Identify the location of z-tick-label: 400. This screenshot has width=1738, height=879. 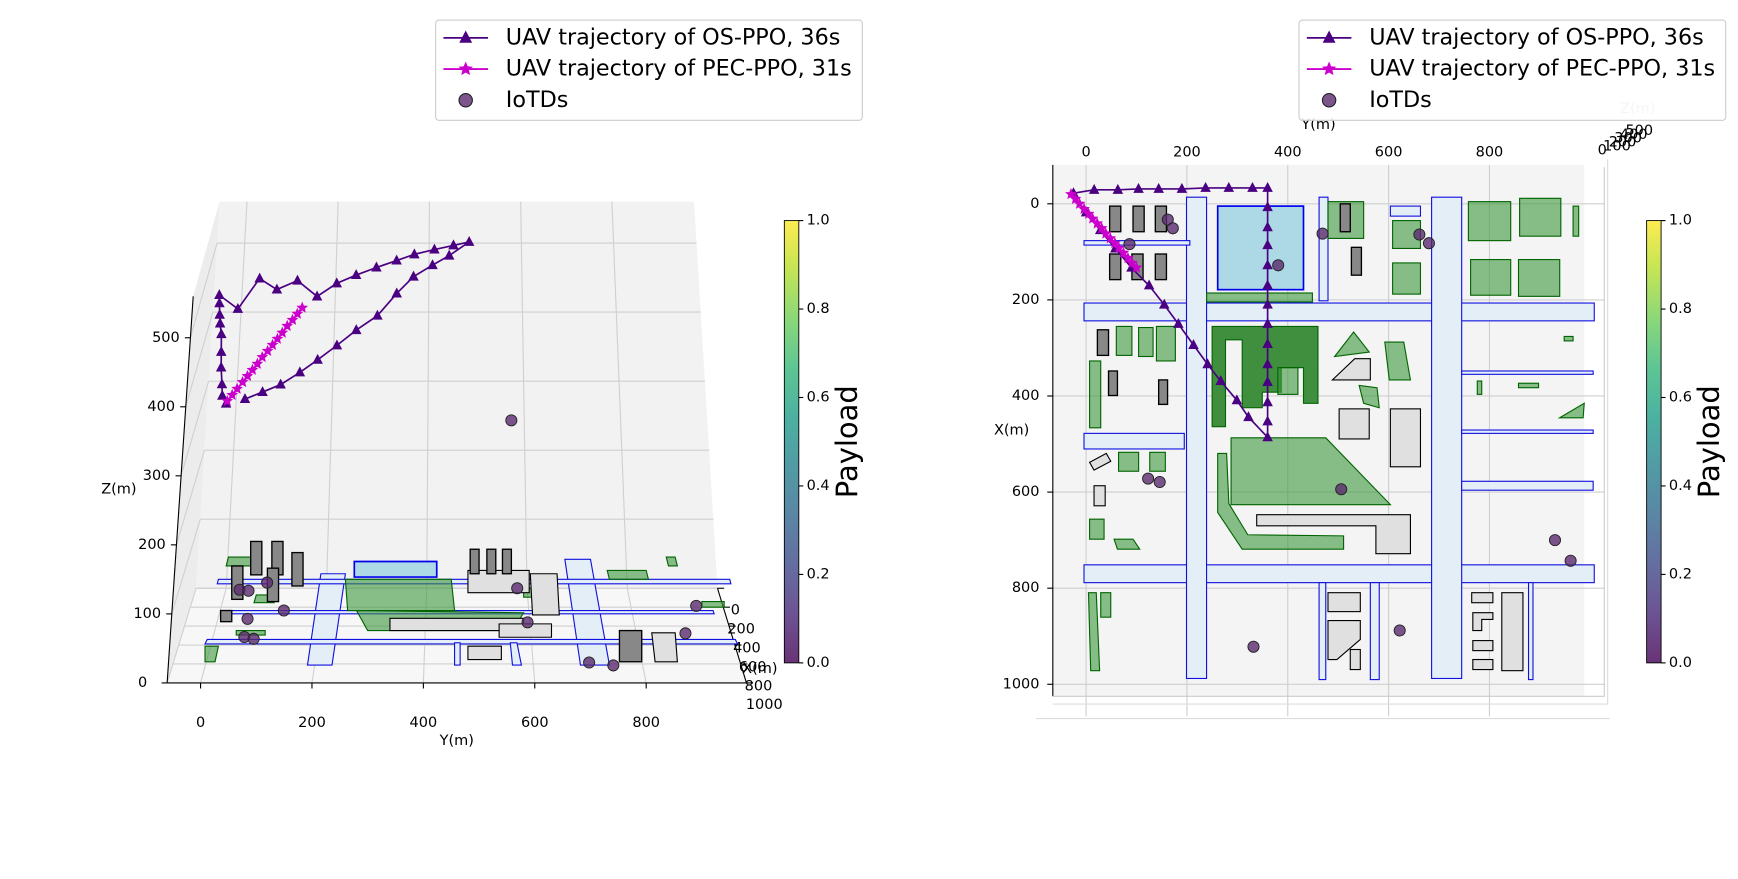
(161, 407).